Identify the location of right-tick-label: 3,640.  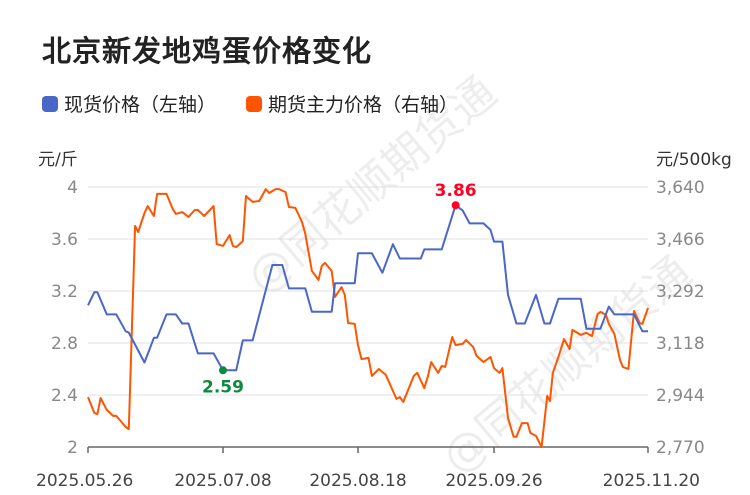
(680, 188).